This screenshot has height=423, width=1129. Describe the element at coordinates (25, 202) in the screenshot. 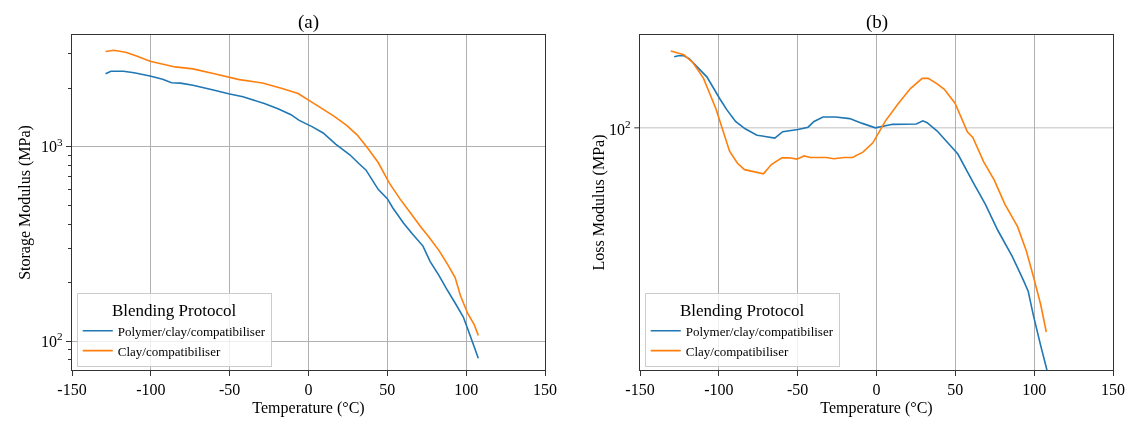

I see `y-axis-title: Storage Modulus (MPa)` at that location.